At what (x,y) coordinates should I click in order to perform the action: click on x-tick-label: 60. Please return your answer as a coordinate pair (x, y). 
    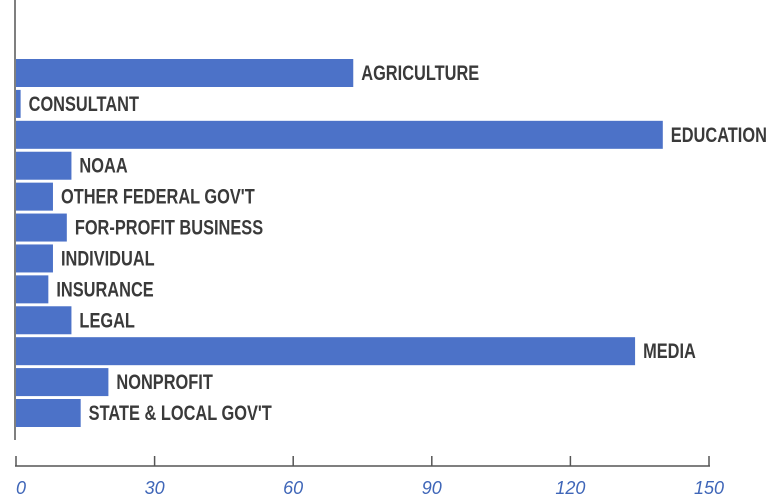
    Looking at the image, I should click on (293, 488).